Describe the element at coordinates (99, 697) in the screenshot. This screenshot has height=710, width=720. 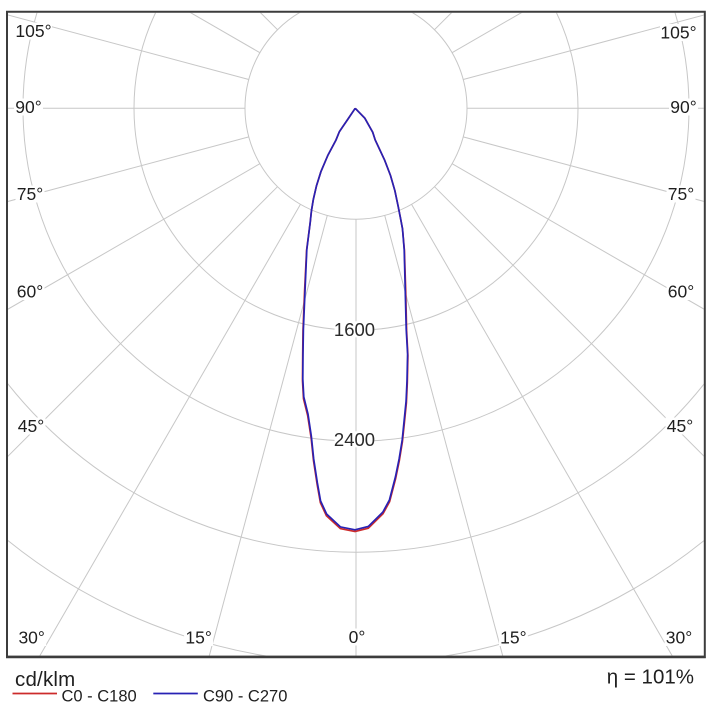
I see `svg-text: C0 - C180` at that location.